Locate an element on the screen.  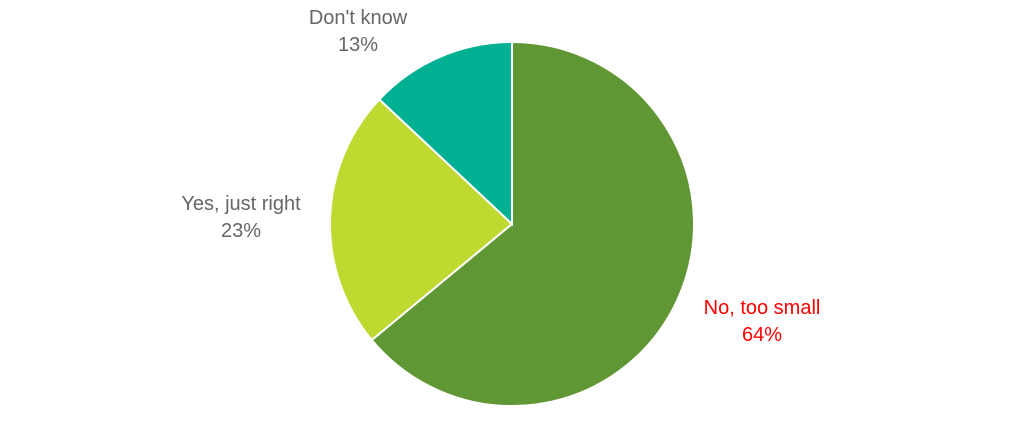
value-no-too-small: 64% is located at coordinates (762, 335).